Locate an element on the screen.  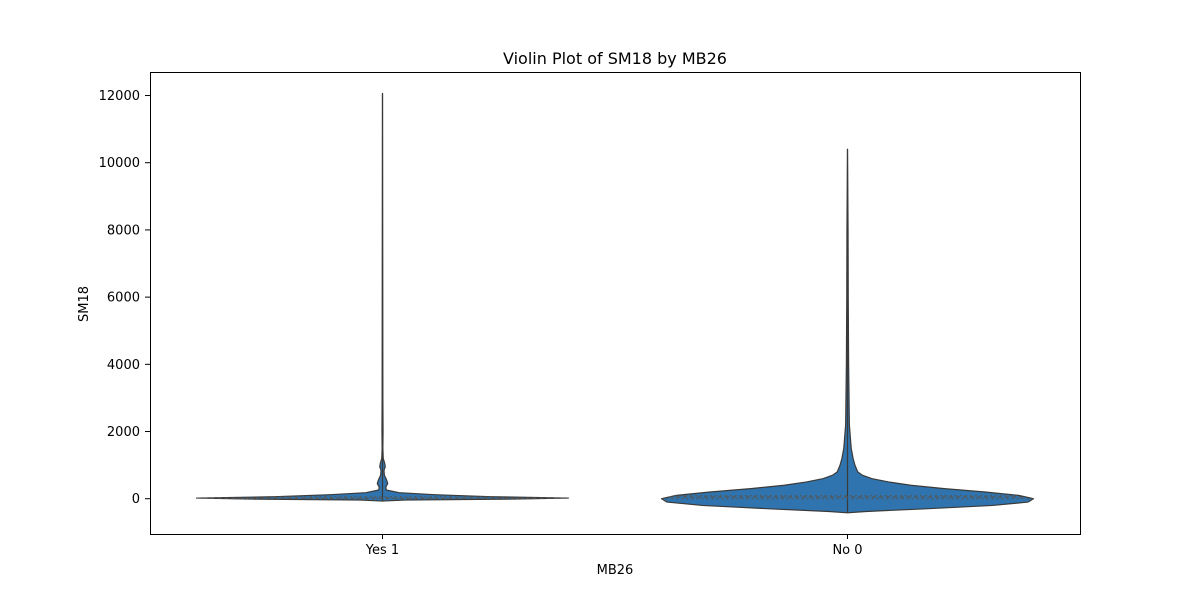
x-tick-label: No 0 is located at coordinates (847, 550).